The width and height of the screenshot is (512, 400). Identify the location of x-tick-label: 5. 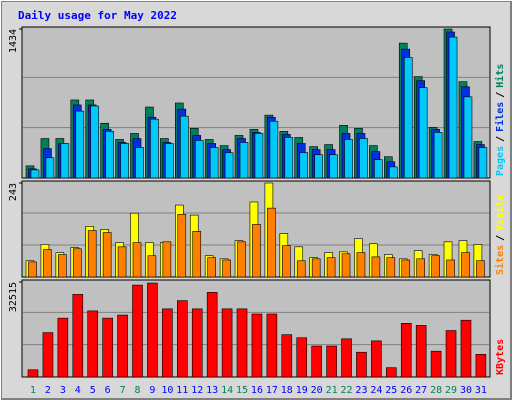
(93, 390).